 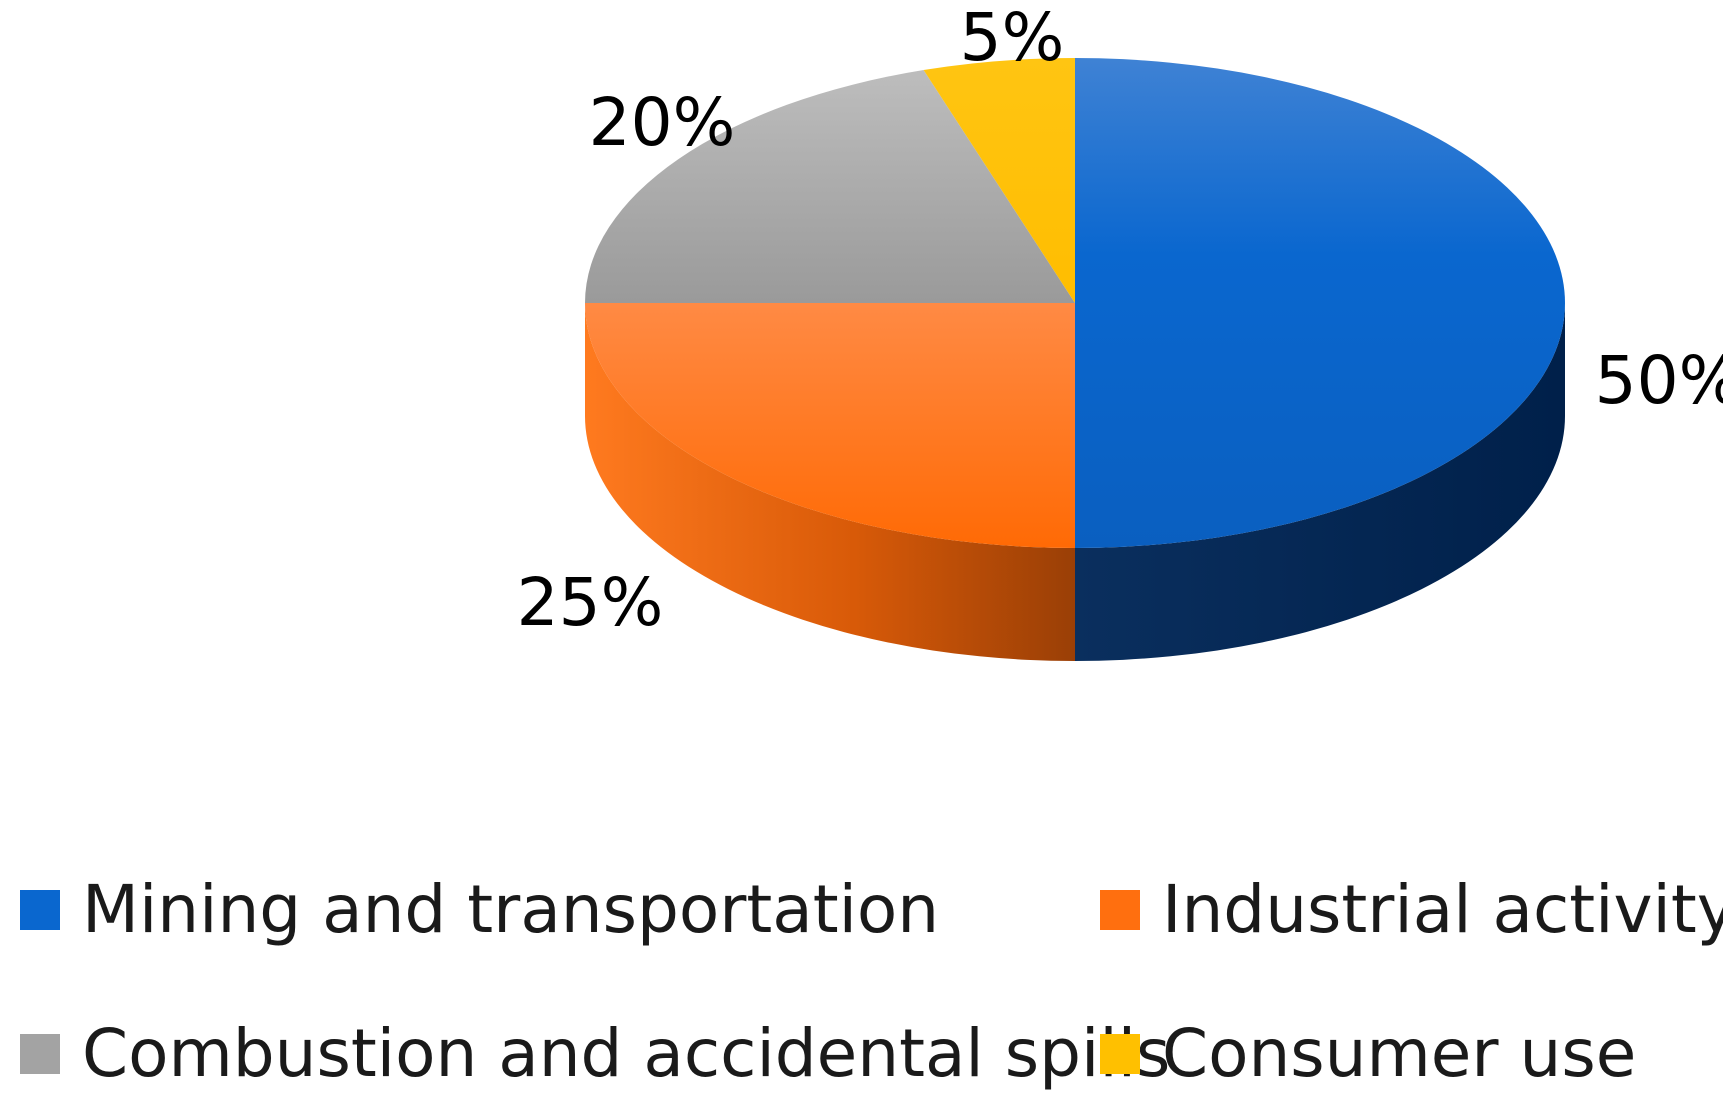 I want to click on value-label-consumer: 5%, so click(x=1012, y=38).